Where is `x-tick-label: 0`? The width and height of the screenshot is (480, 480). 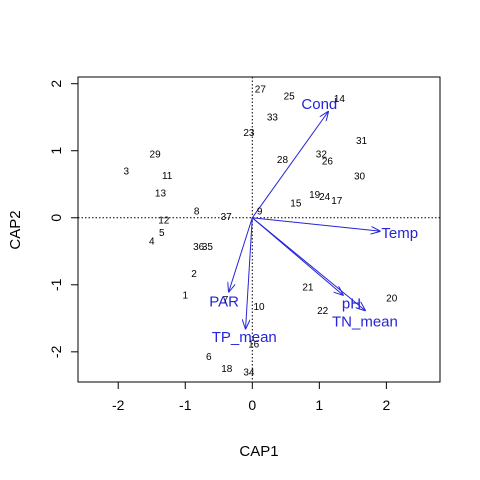 x-tick-label: 0 is located at coordinates (252, 405).